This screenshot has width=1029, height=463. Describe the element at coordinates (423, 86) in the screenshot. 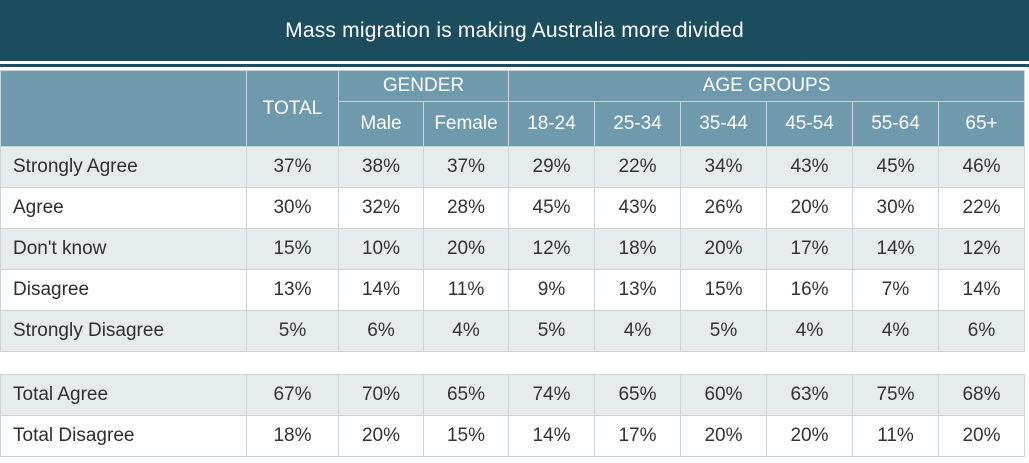

I see `header-gender-group: GENDER` at that location.